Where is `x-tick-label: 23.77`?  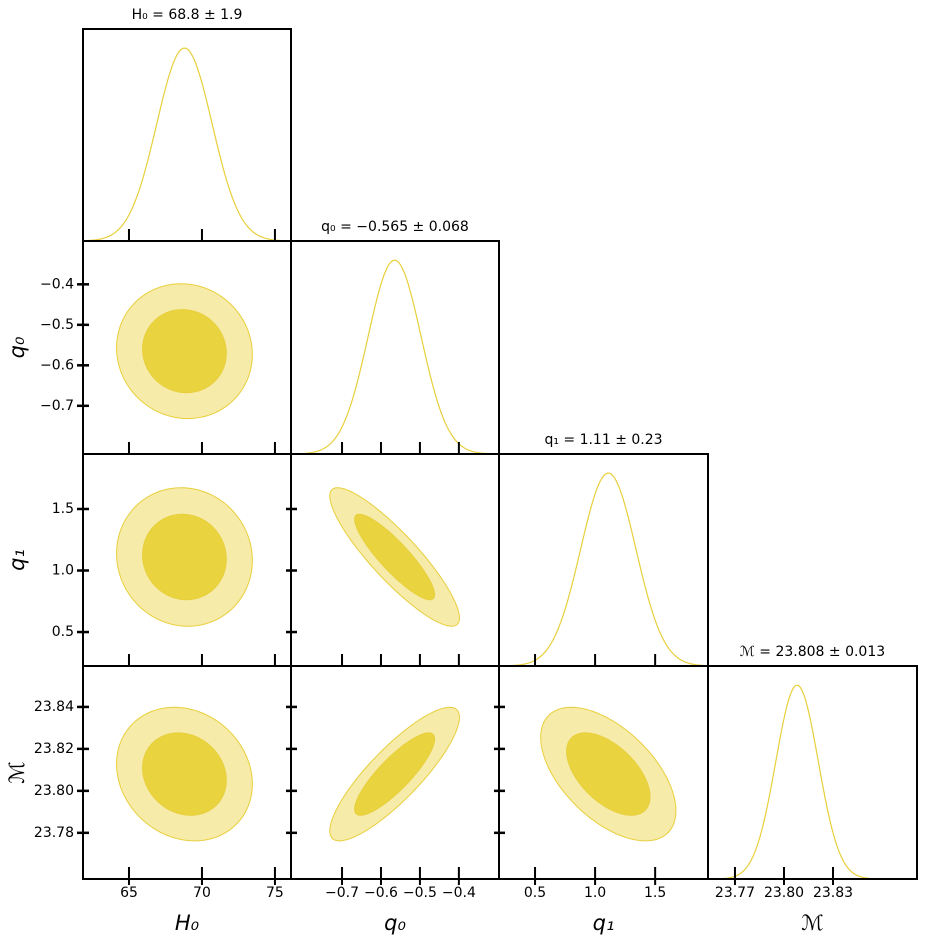 x-tick-label: 23.77 is located at coordinates (735, 893).